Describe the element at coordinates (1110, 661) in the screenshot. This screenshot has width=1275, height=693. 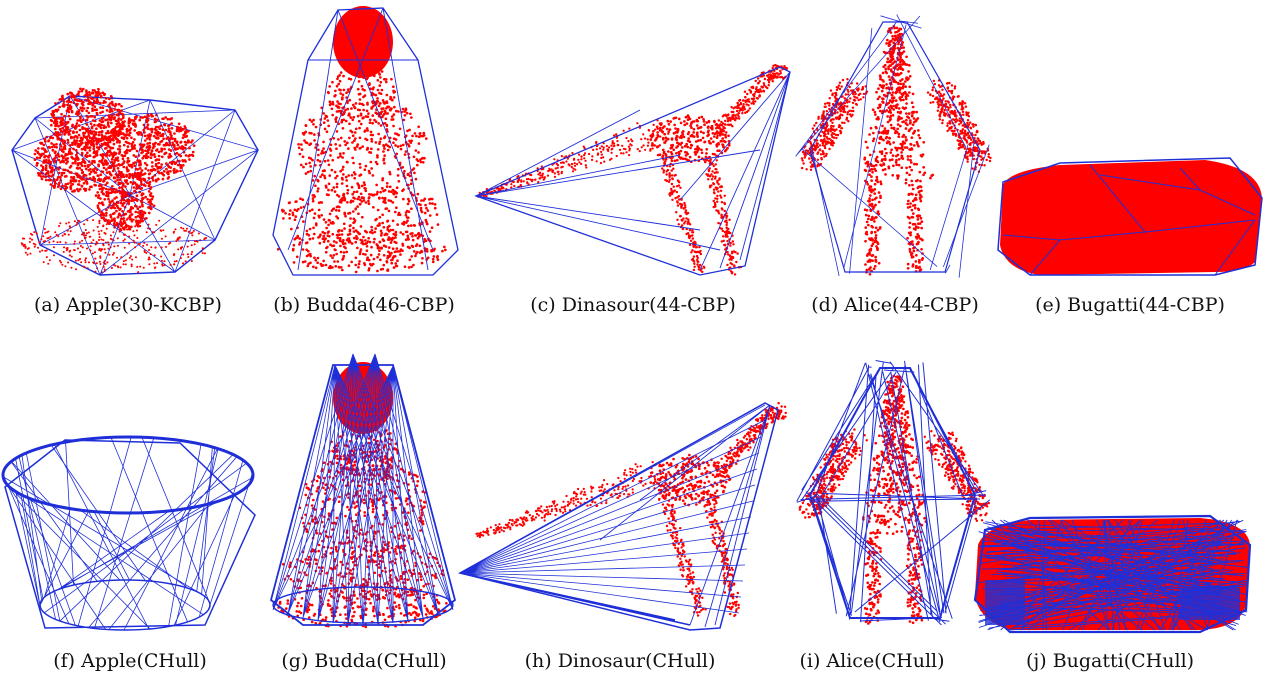
I see `caption-j: (j) Bugatti(CHull)` at that location.